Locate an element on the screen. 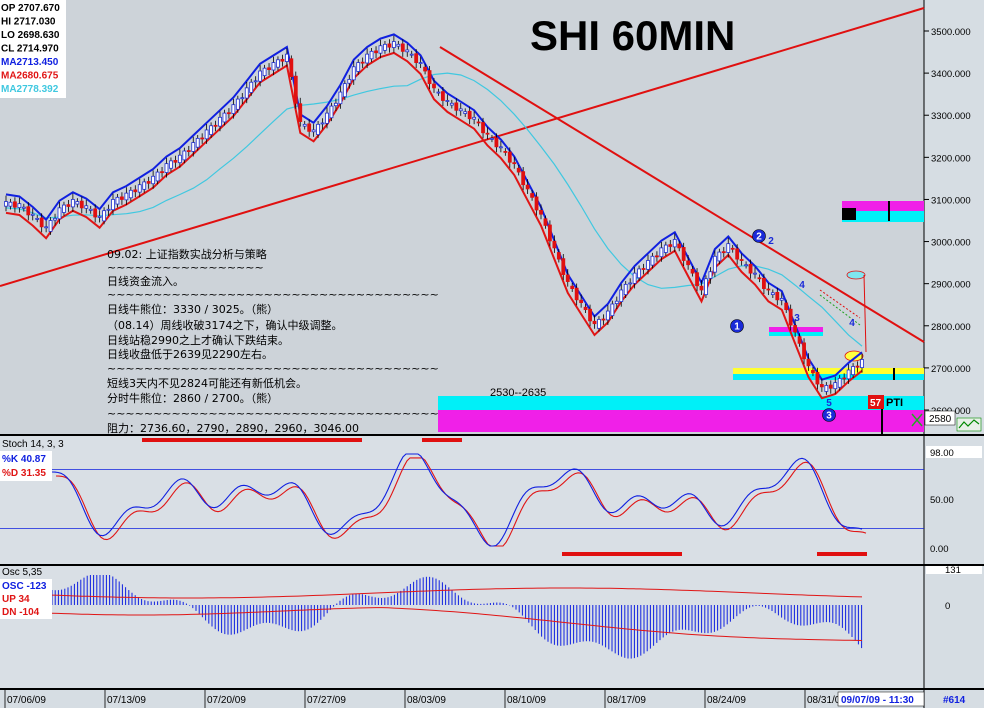 The width and height of the screenshot is (984, 708). wave-label: 4 is located at coordinates (802, 285).